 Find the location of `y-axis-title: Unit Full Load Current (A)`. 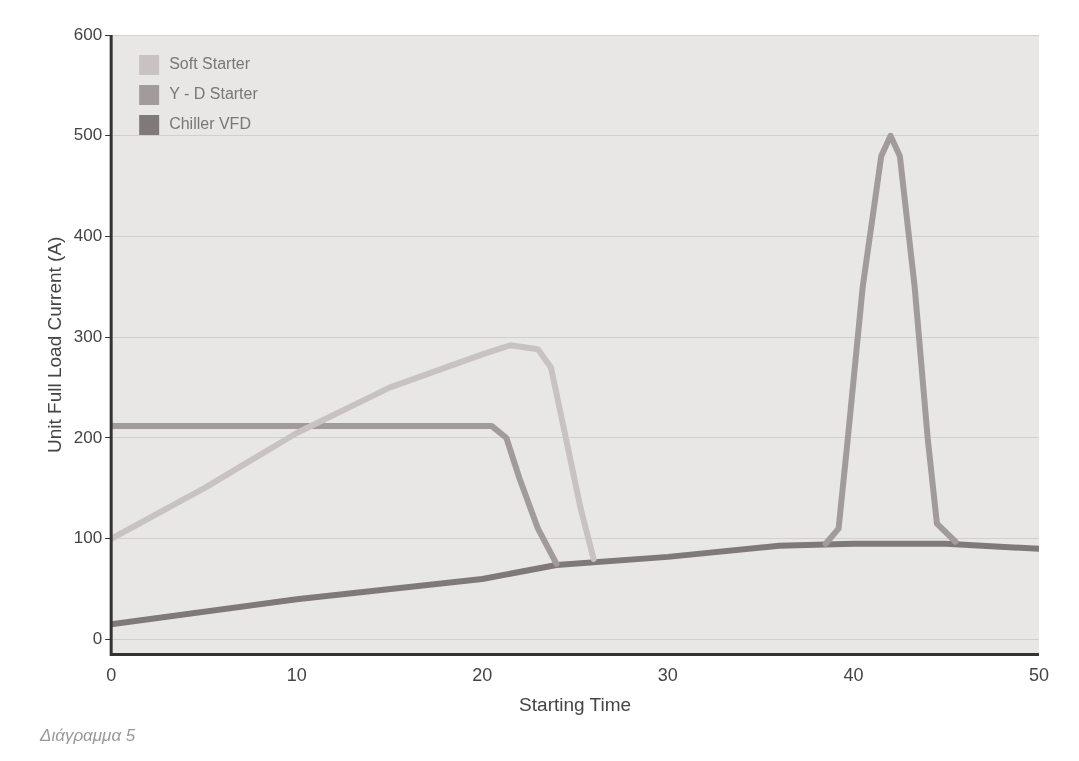

y-axis-title: Unit Full Load Current (A) is located at coordinates (54, 345).